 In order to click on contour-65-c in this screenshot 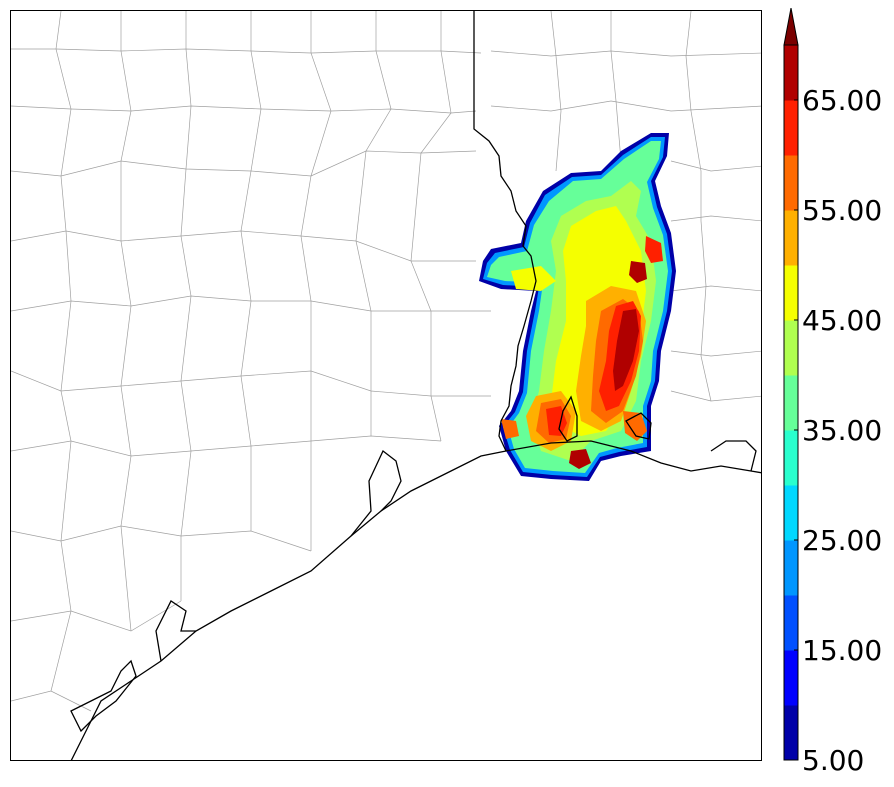, I will do `click(580, 459)`.